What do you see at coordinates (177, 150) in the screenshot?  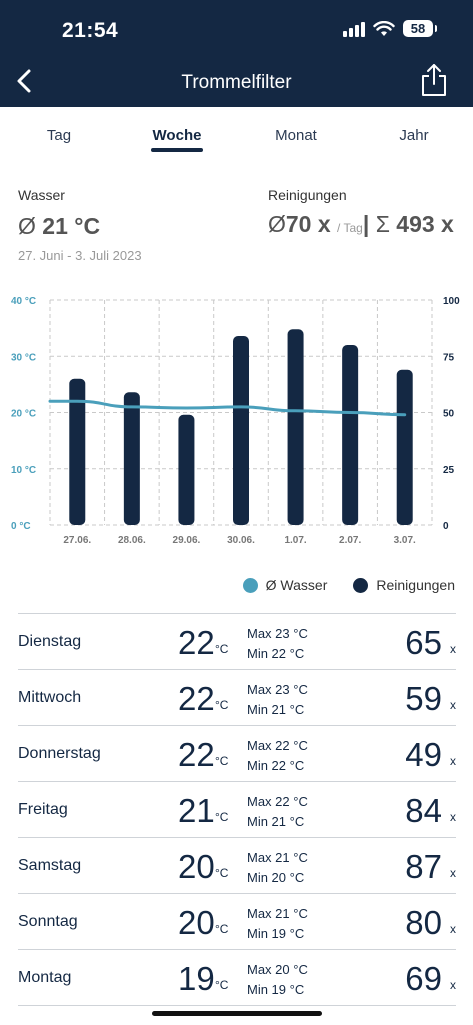 I see `active-tab-indicator` at bounding box center [177, 150].